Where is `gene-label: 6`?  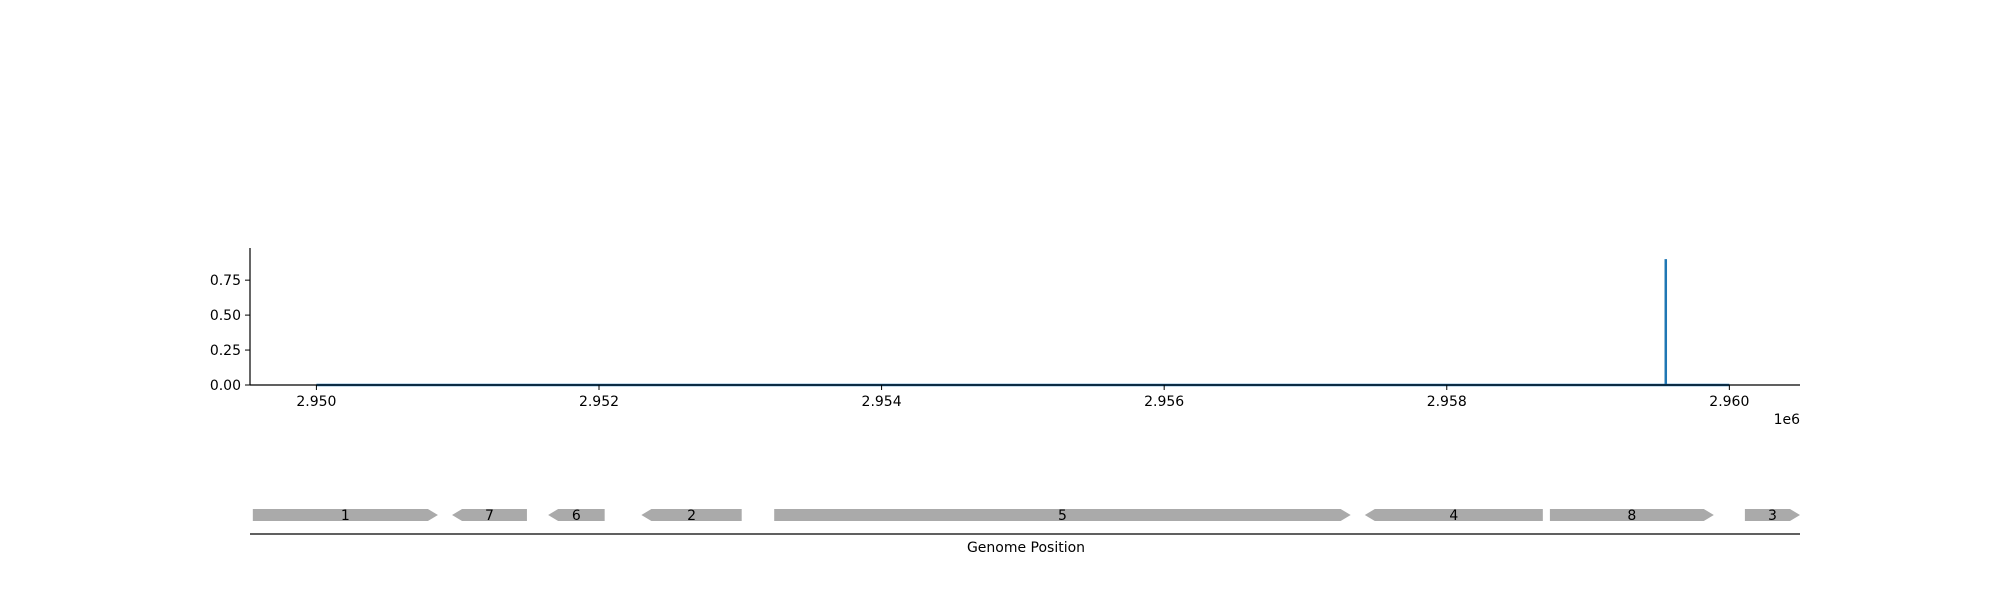
gene-label: 6 is located at coordinates (576, 516).